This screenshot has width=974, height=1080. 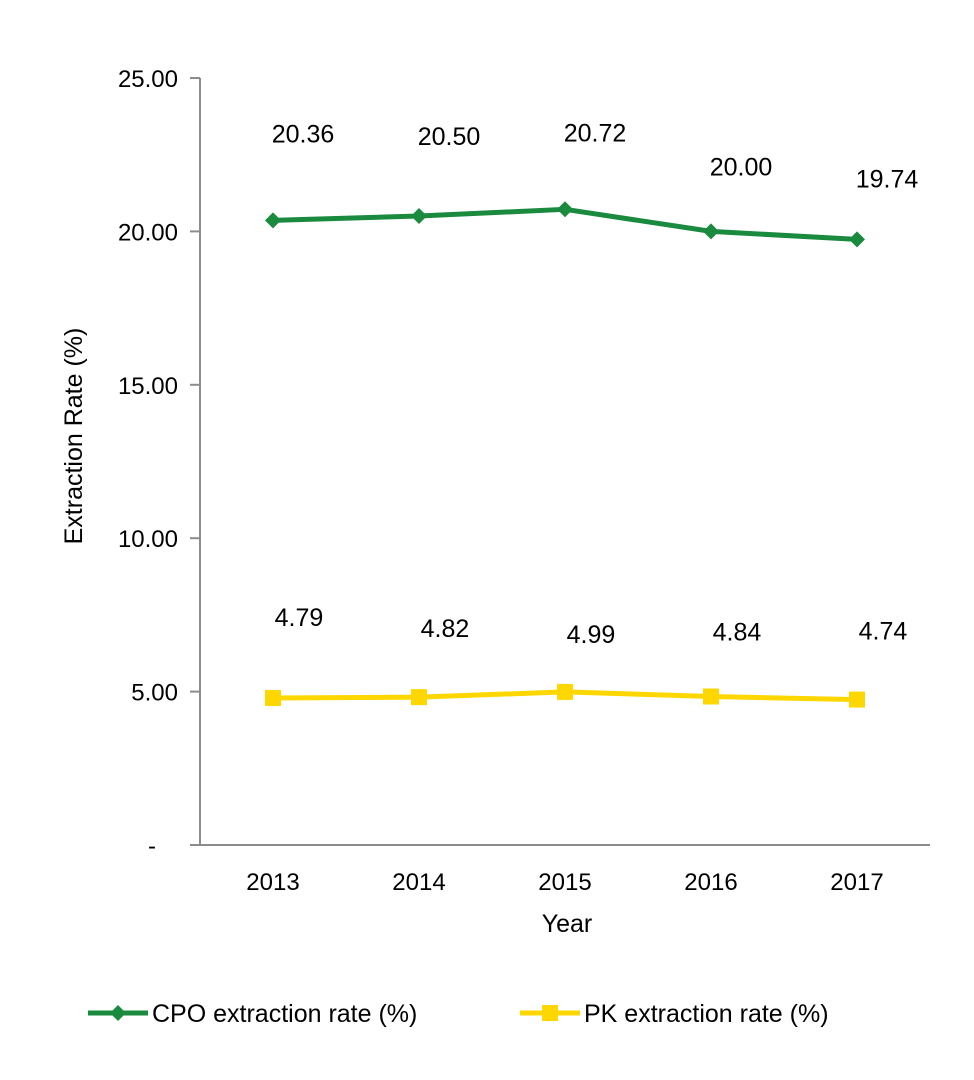 I want to click on y-axis-title: Extraction Rate (%), so click(x=74, y=436).